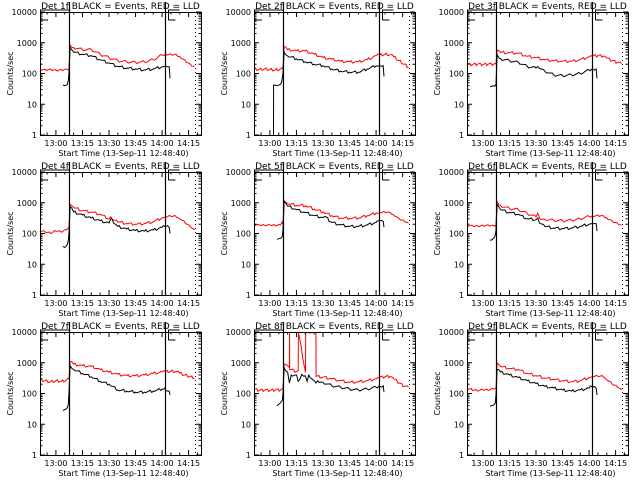 Image resolution: width=640 pixels, height=480 pixels. What do you see at coordinates (547, 167) in the screenshot?
I see `panel-title: Det 6f BLACK = Events, RED = LLD` at bounding box center [547, 167].